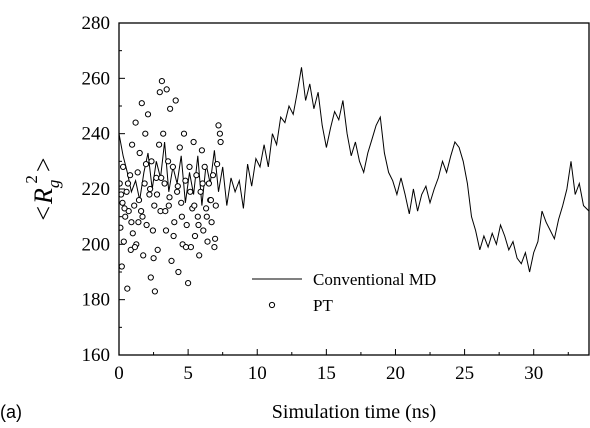  What do you see at coordinates (11, 412) in the screenshot?
I see `panel-label: (a)` at bounding box center [11, 412].